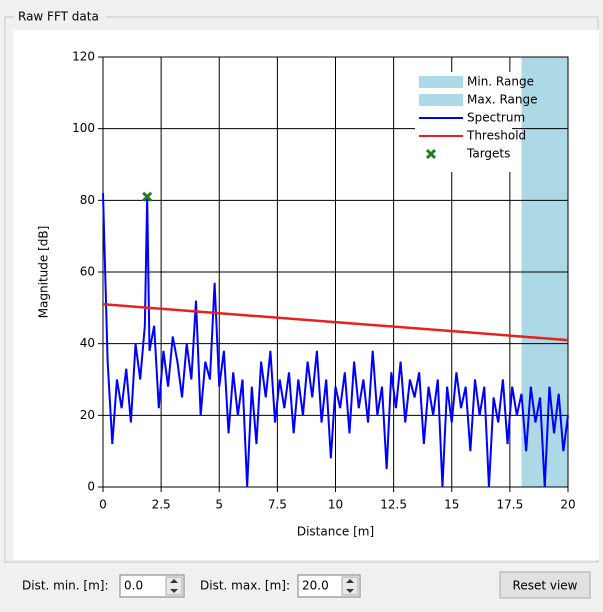  Describe the element at coordinates (44, 272) in the screenshot. I see `y-axis-label: Magnitude [dB]` at that location.